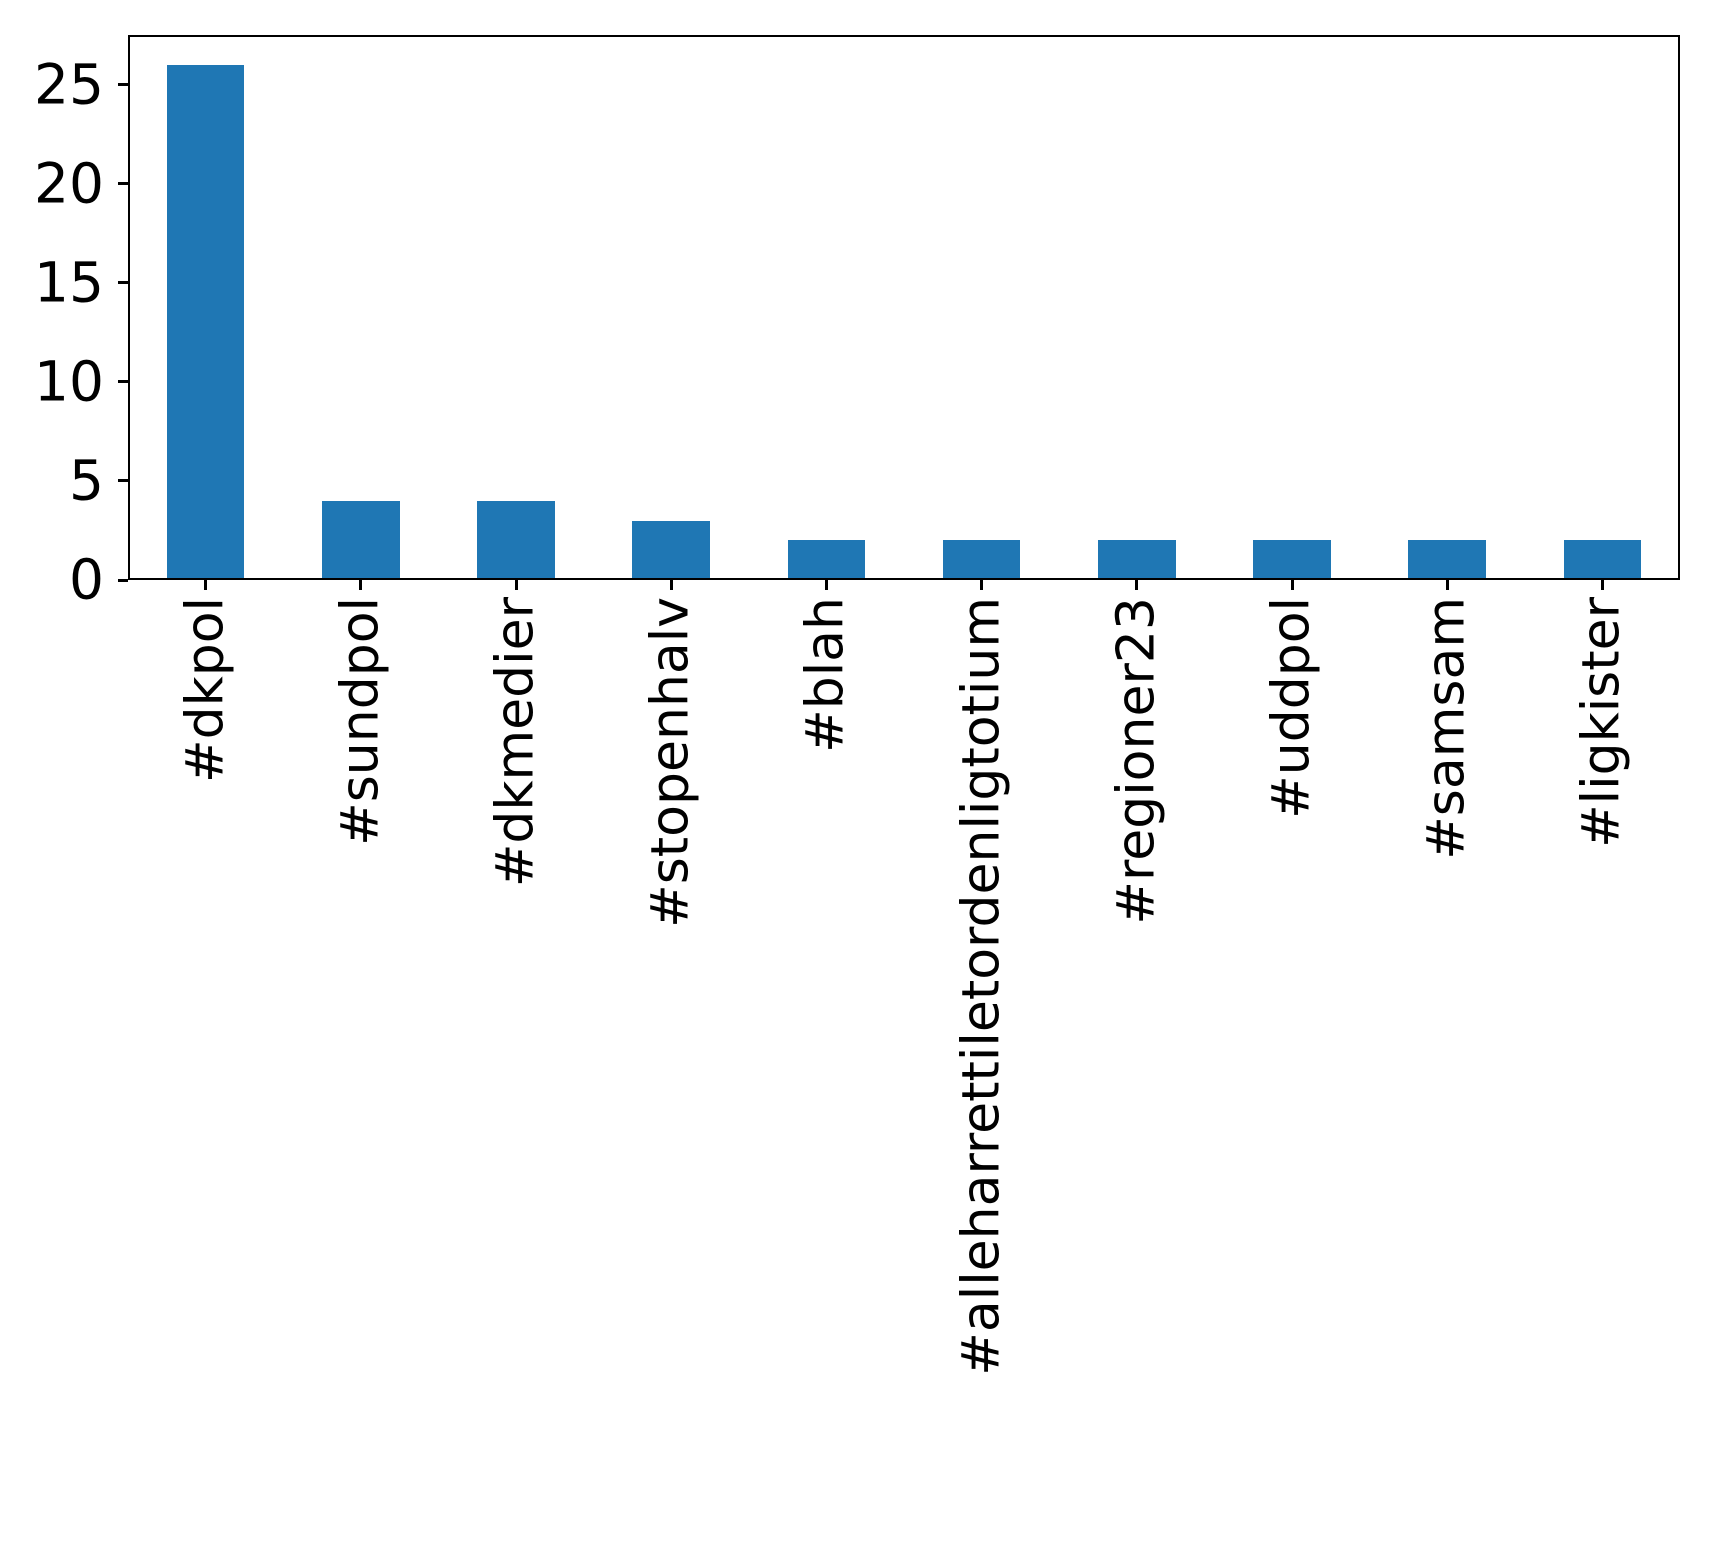 The height and width of the screenshot is (1564, 1719). I want to click on bar-regioner23, so click(1137, 560).